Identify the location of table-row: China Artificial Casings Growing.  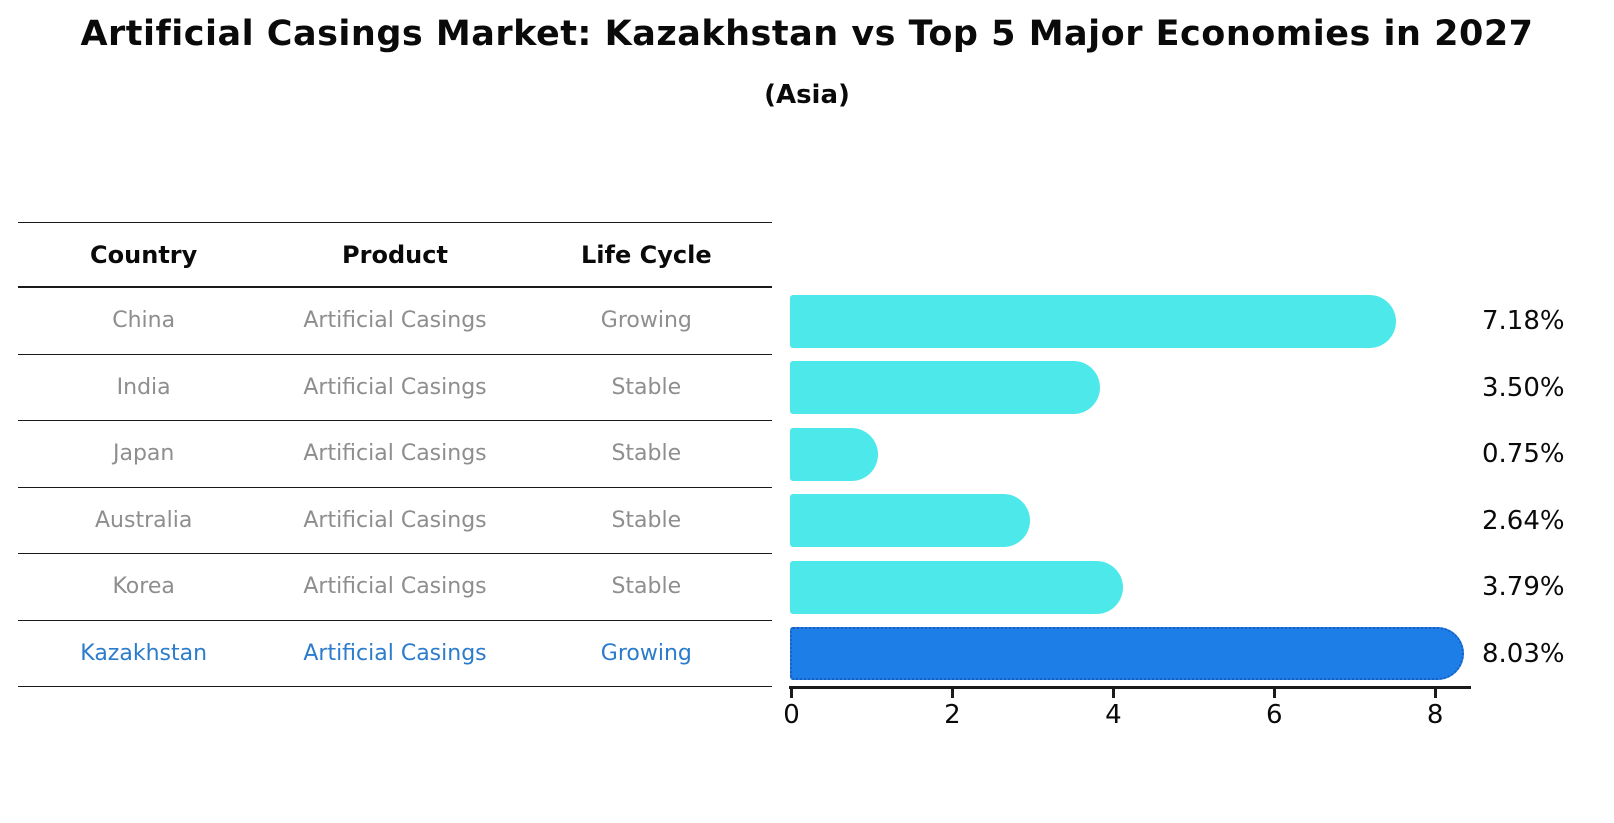
(395, 321).